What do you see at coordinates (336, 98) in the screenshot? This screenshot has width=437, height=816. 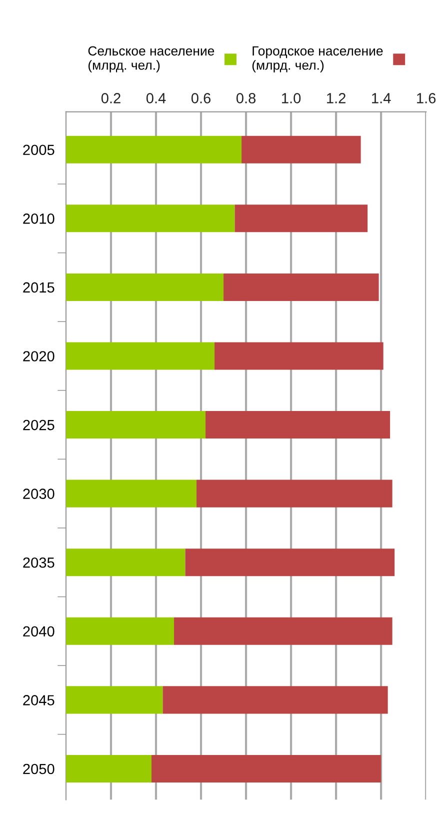 I see `x-tick-label: 1.2` at bounding box center [336, 98].